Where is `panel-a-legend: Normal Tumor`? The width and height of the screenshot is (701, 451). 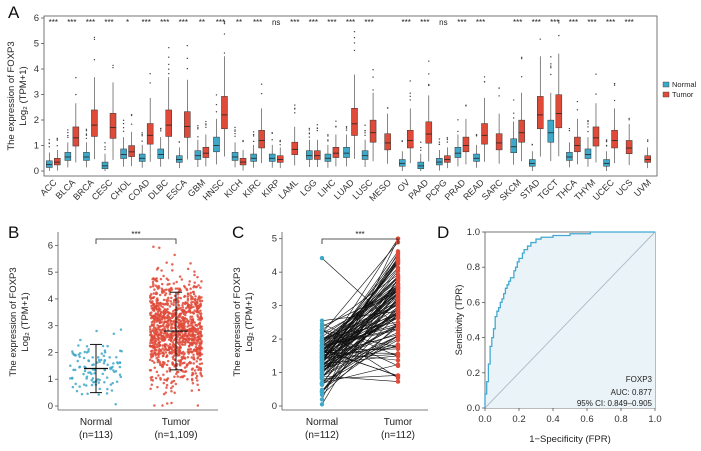
panel-a-legend: Normal Tumor is located at coordinates (679, 89).